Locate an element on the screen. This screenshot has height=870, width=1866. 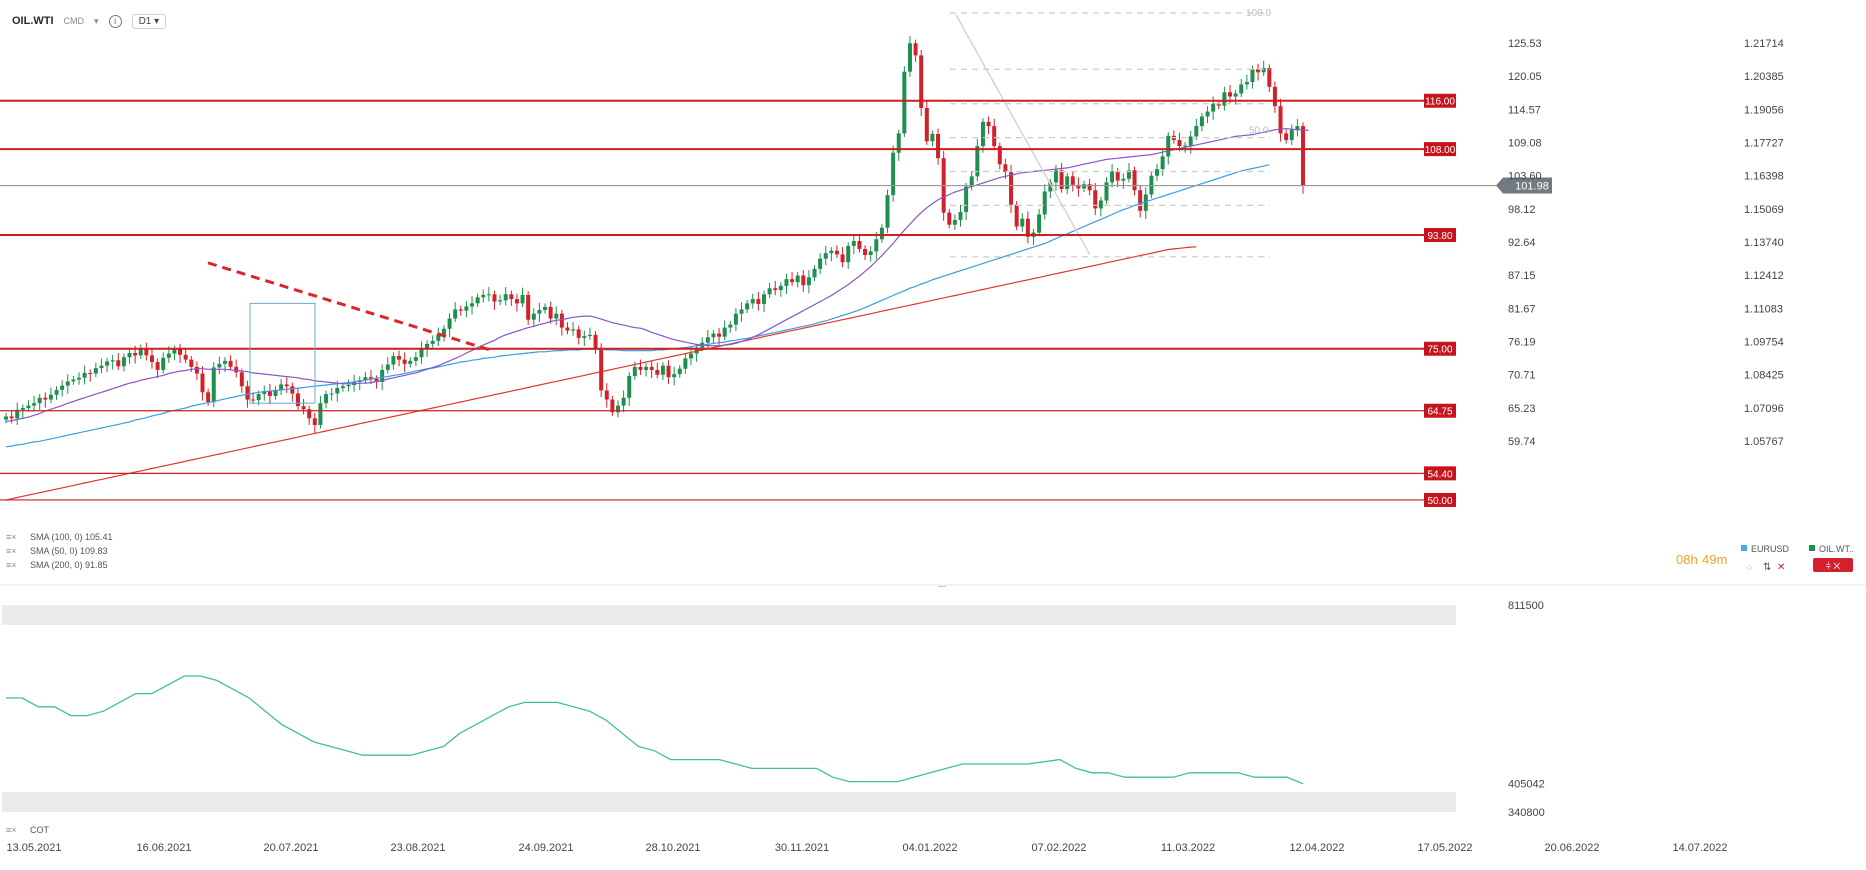
y-tick-secondary-label: 1.08425 is located at coordinates (1764, 376).